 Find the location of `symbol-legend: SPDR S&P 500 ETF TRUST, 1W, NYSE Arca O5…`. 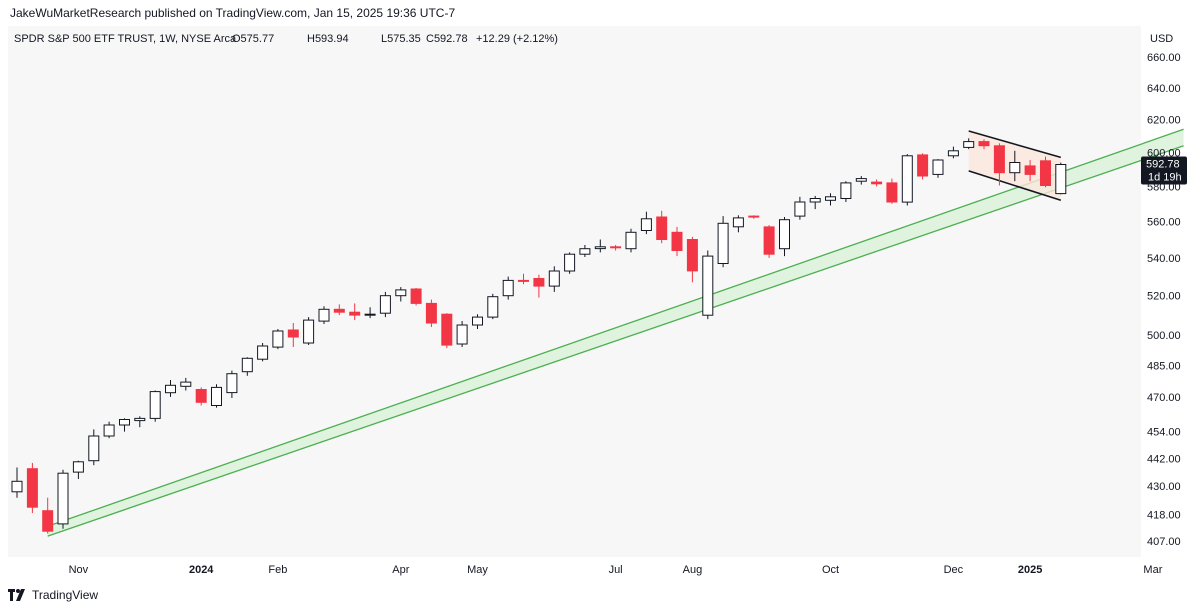

symbol-legend: SPDR S&P 500 ETF TRUST, 1W, NYSE Arca O5… is located at coordinates (286, 39).